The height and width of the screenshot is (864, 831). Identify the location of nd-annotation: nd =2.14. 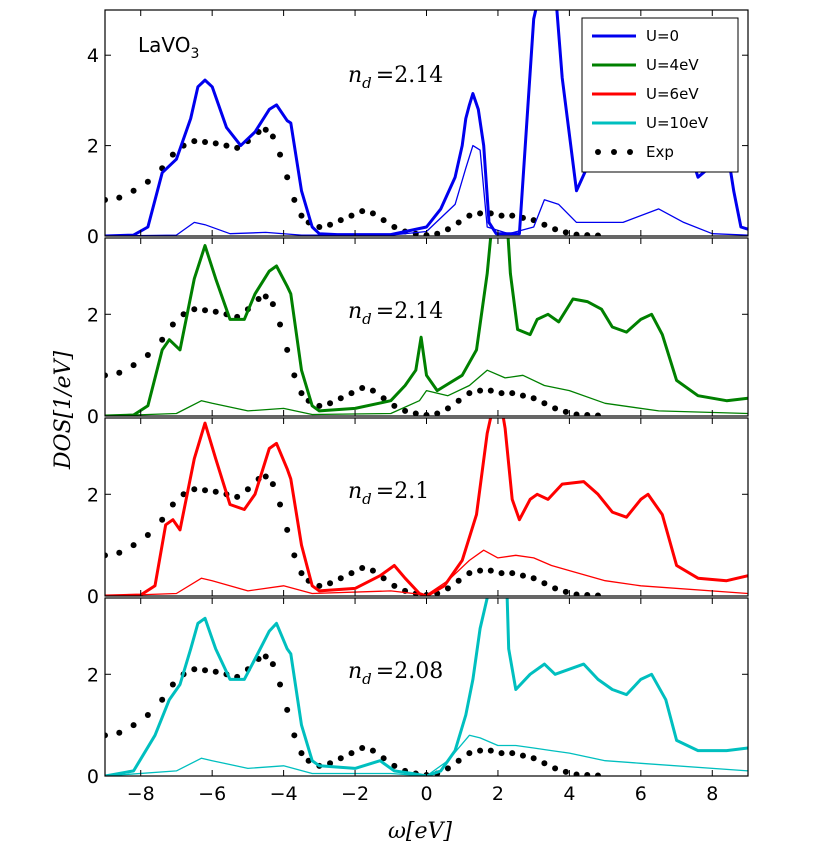
(395, 313).